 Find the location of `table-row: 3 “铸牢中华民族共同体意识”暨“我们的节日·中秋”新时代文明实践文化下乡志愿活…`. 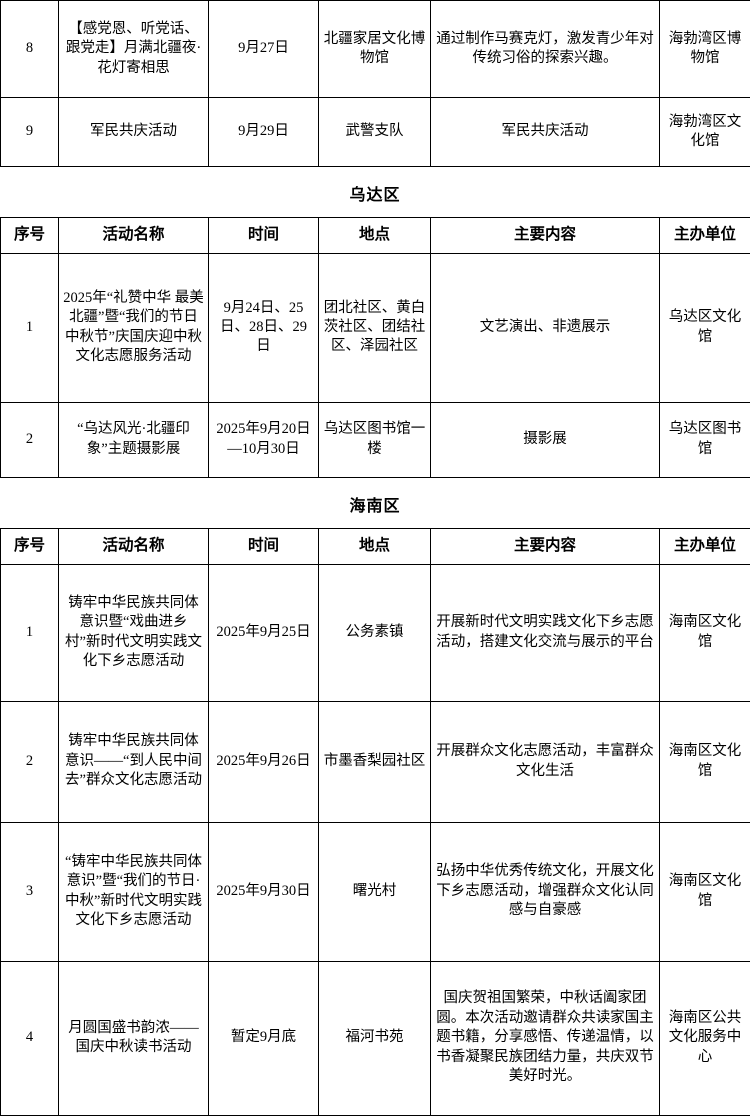

table-row: 3 “铸牢中华民族共同体意识”暨“我们的节日·中秋”新时代文明实践文化下乡志愿活… is located at coordinates (375, 891).